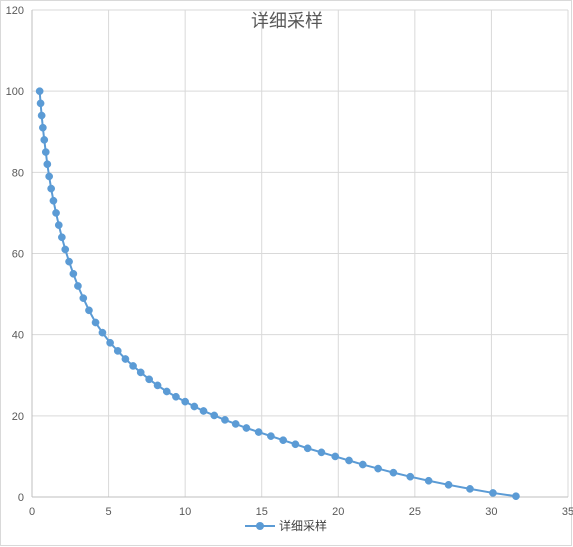  What do you see at coordinates (287, 21) in the screenshot?
I see `chart-title: 详细采样` at bounding box center [287, 21].